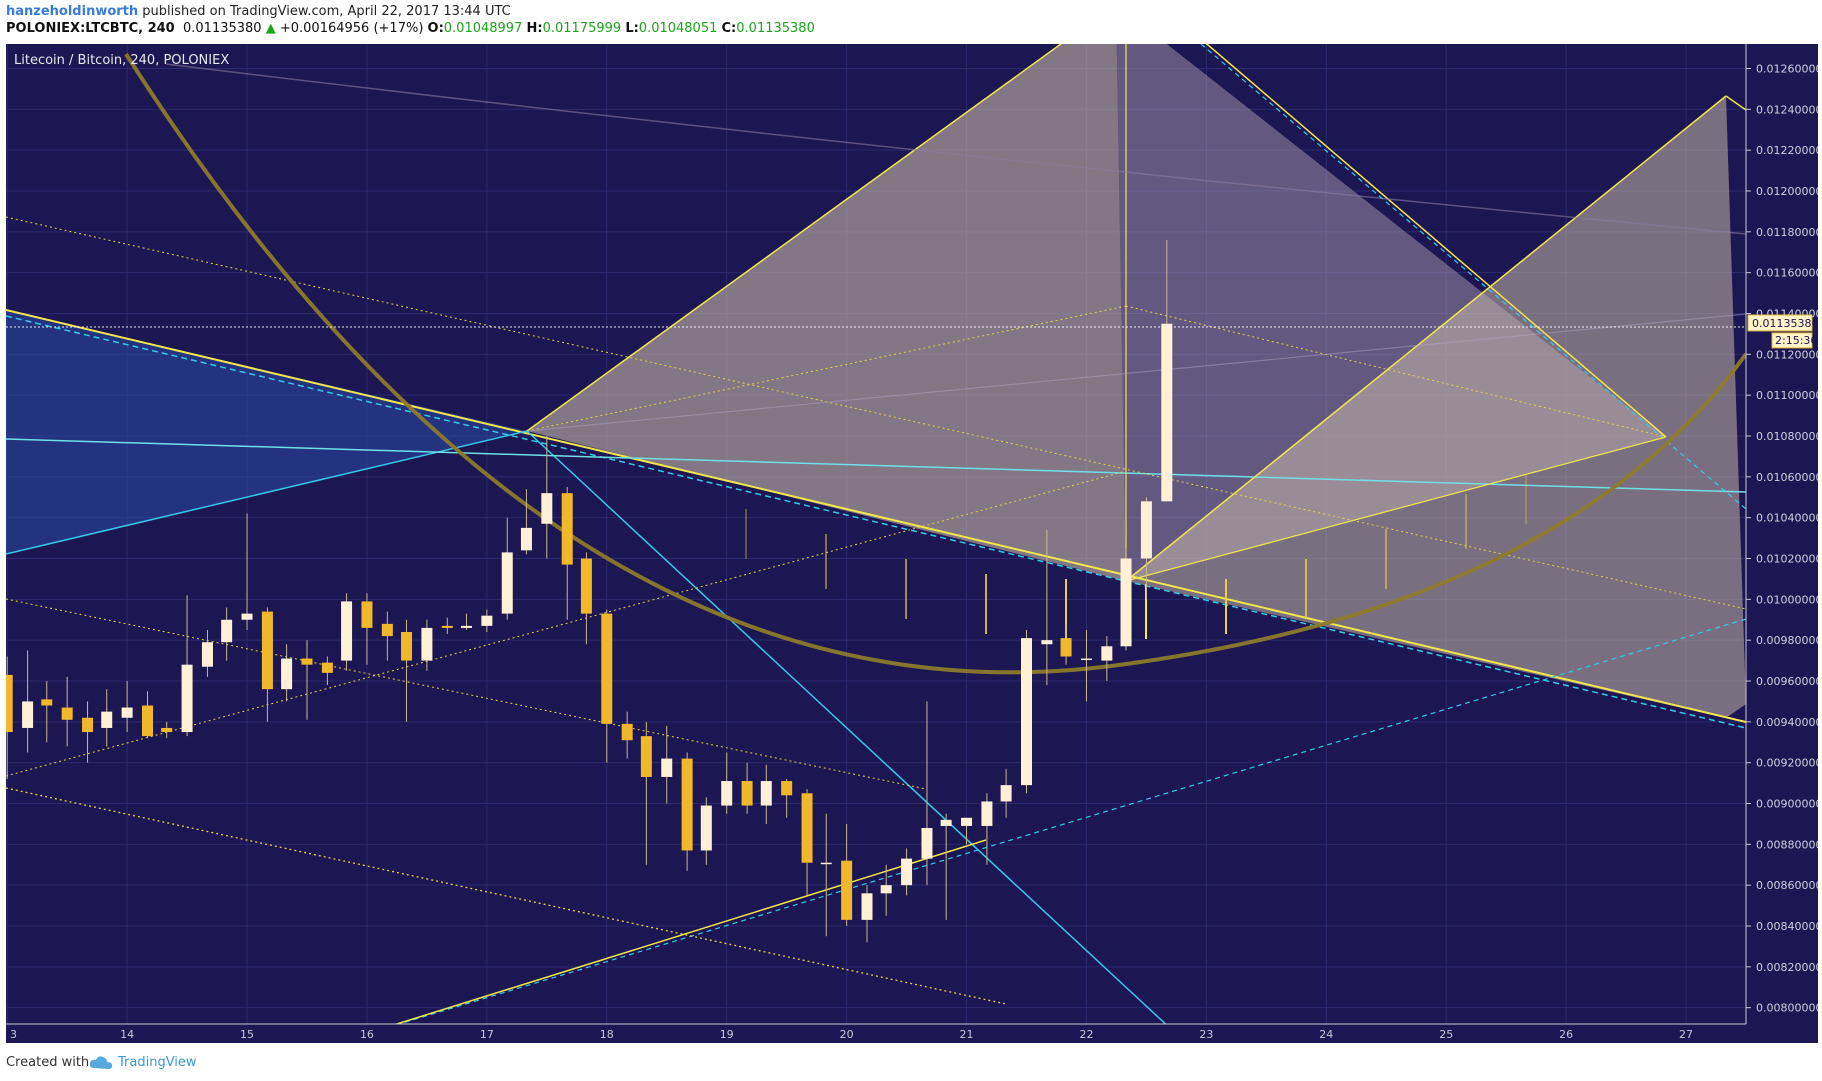 The width and height of the screenshot is (1822, 1081). I want to click on y-tick-label: 0.01120000, so click(1787, 354).